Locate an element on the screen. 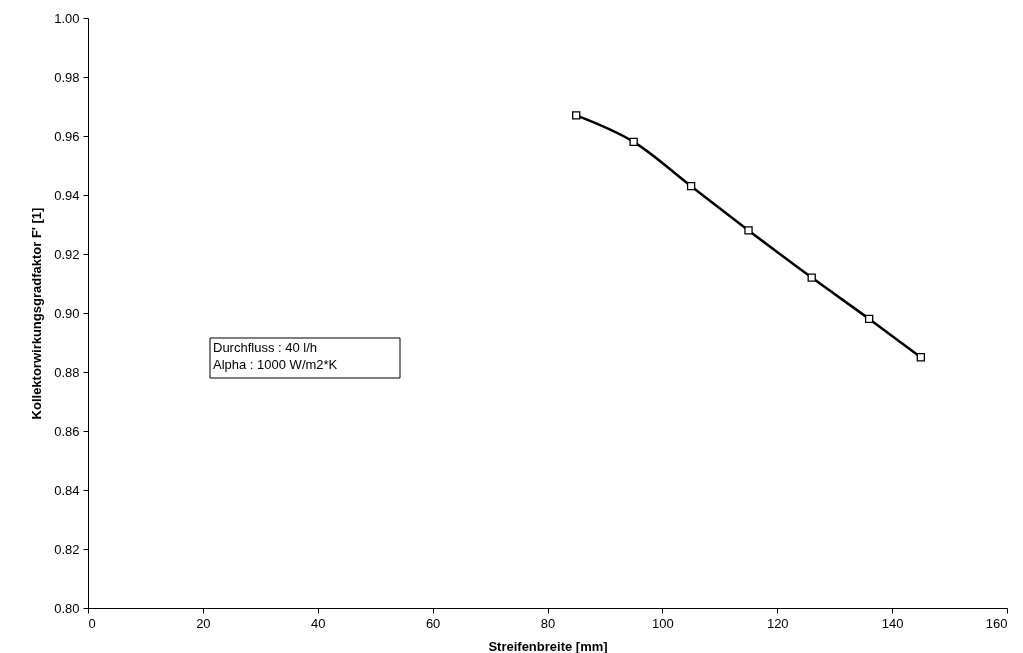 This screenshot has height=653, width=1023. y-tick-label: 0.86 is located at coordinates (67, 431).